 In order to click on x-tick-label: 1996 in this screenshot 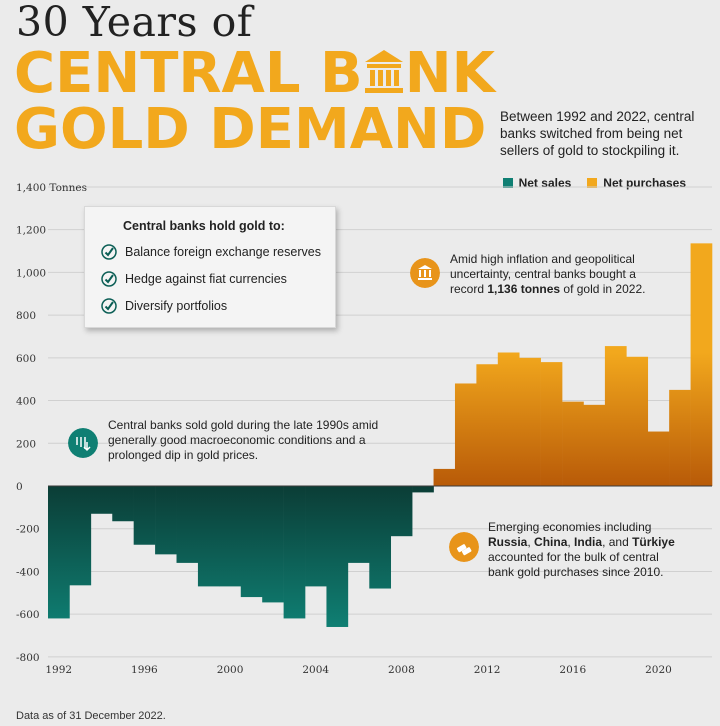, I will do `click(144, 670)`.